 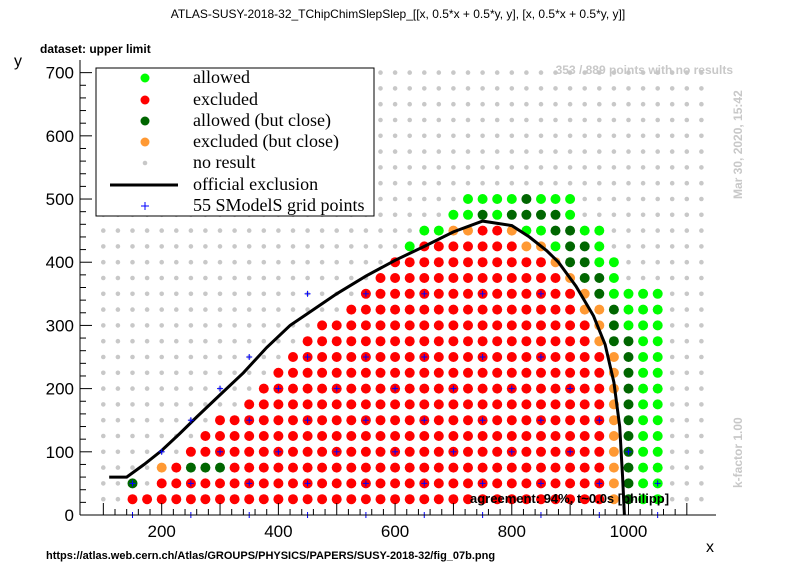 What do you see at coordinates (224, 162) in the screenshot?
I see `legend-label-no-result: no result` at bounding box center [224, 162].